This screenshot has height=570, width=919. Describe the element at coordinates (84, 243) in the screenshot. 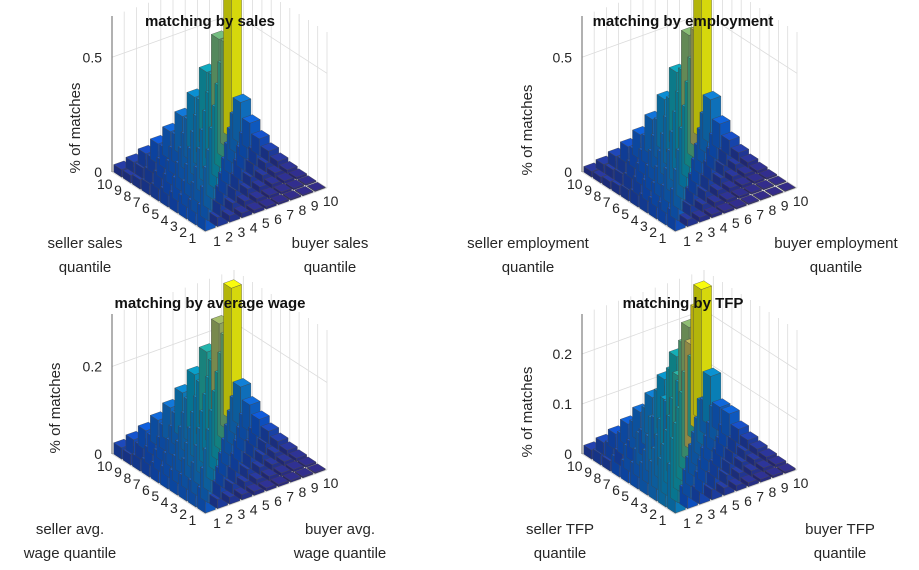

I see `seller-axis-label: seller sales` at that location.